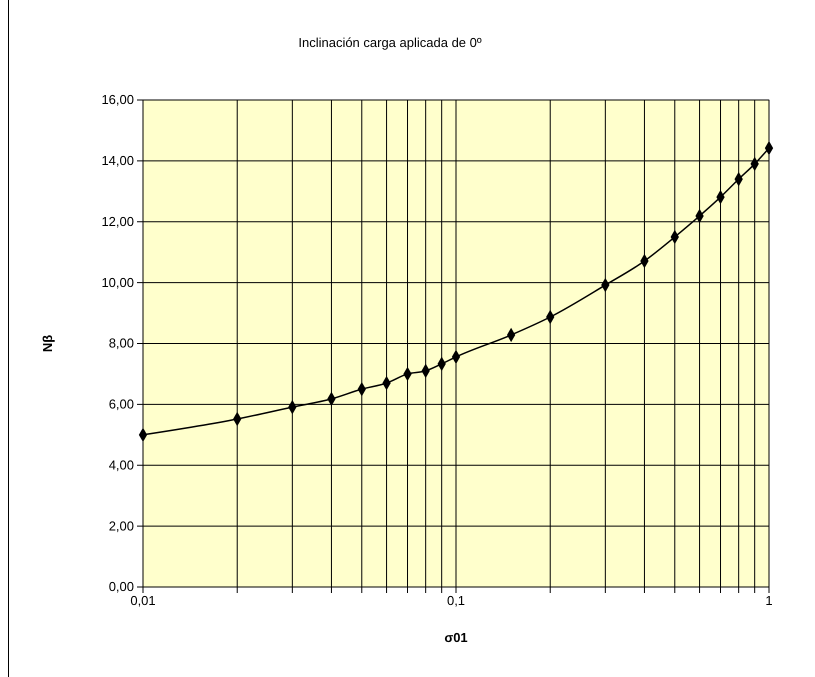 The width and height of the screenshot is (815, 677). Describe the element at coordinates (117, 160) in the screenshot. I see `y-tick-label: 14,00` at that location.